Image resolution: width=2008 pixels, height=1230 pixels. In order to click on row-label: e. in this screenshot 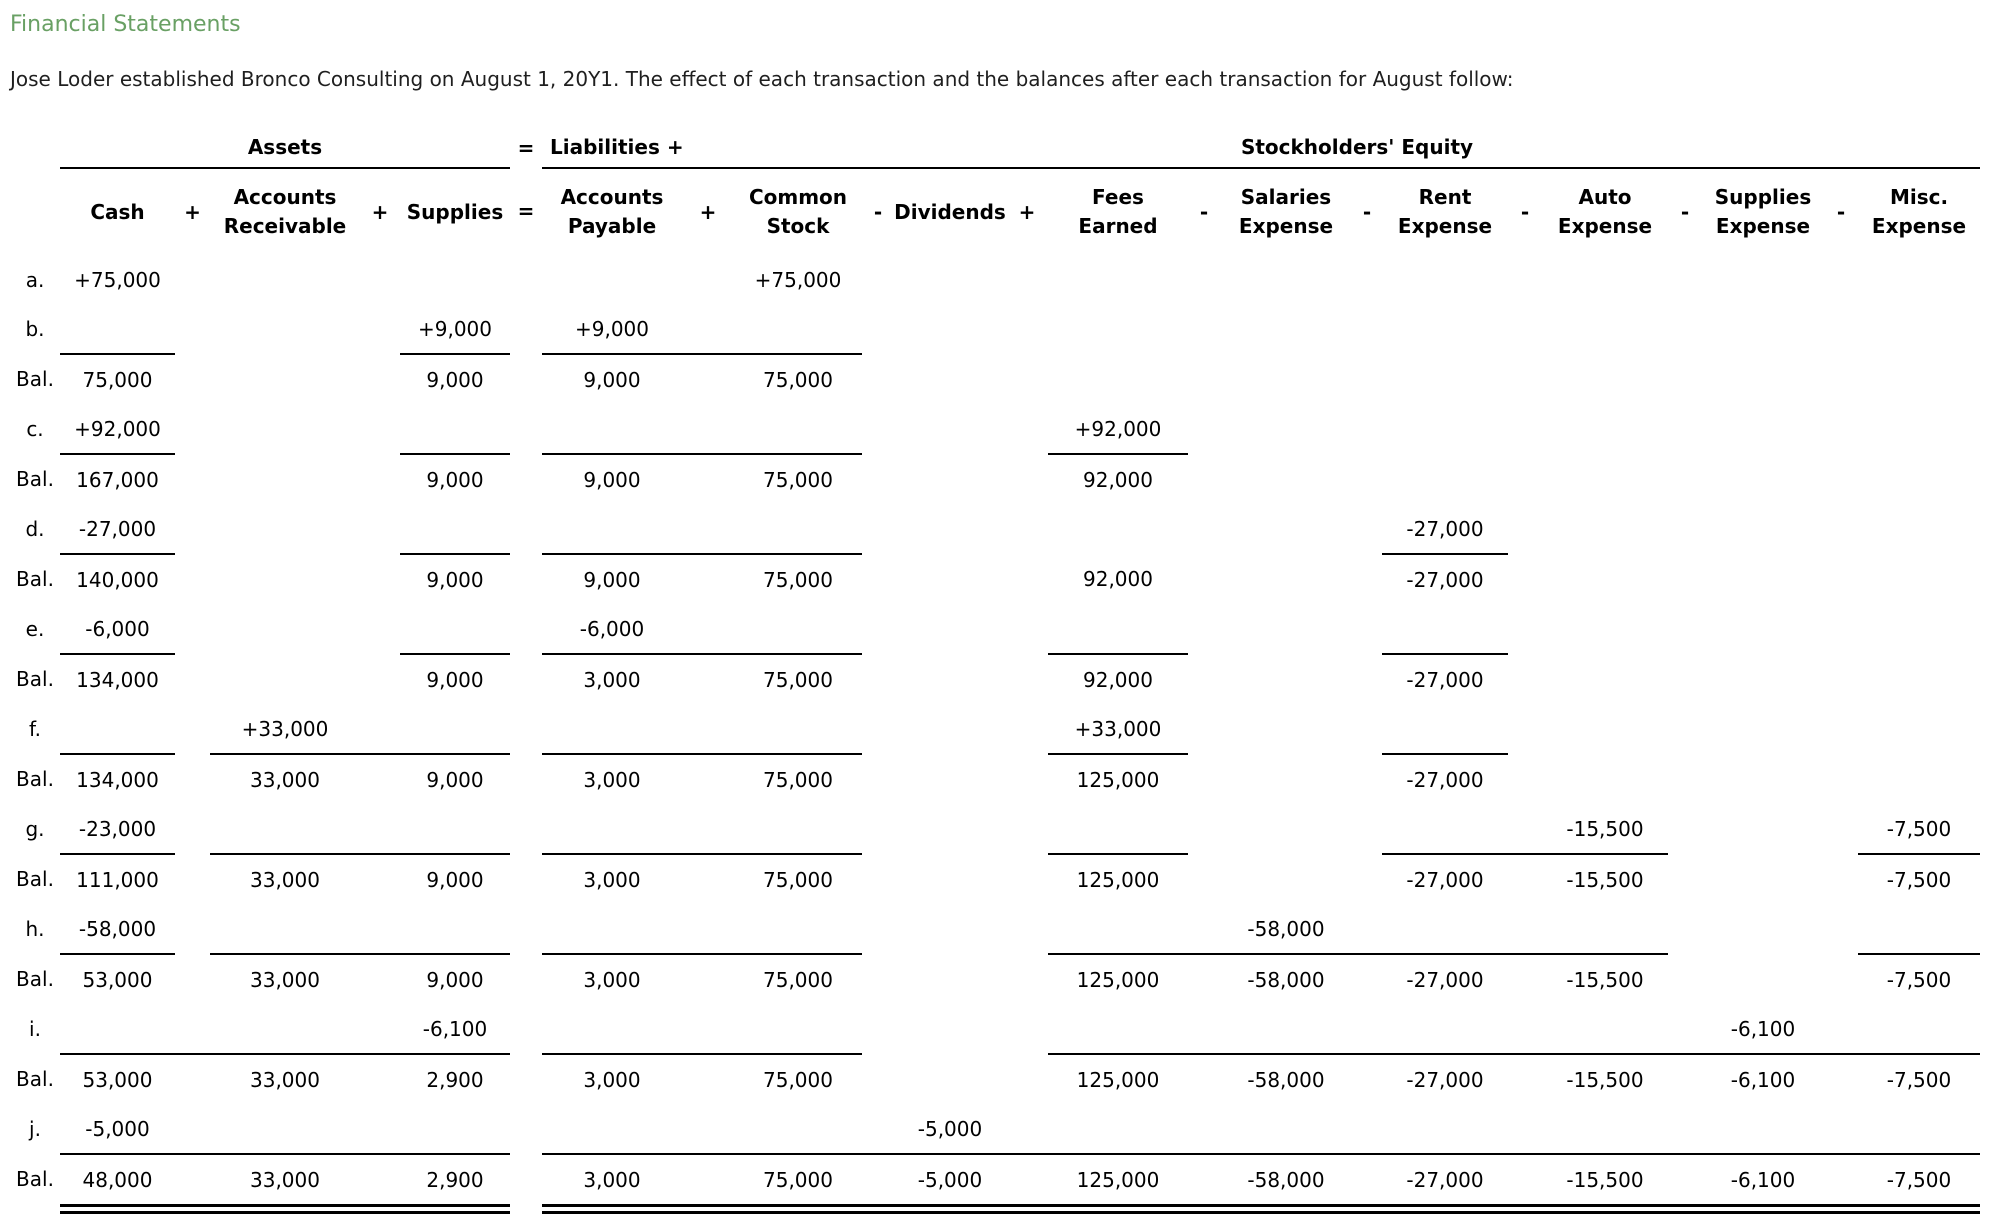, I will do `click(35, 629)`.